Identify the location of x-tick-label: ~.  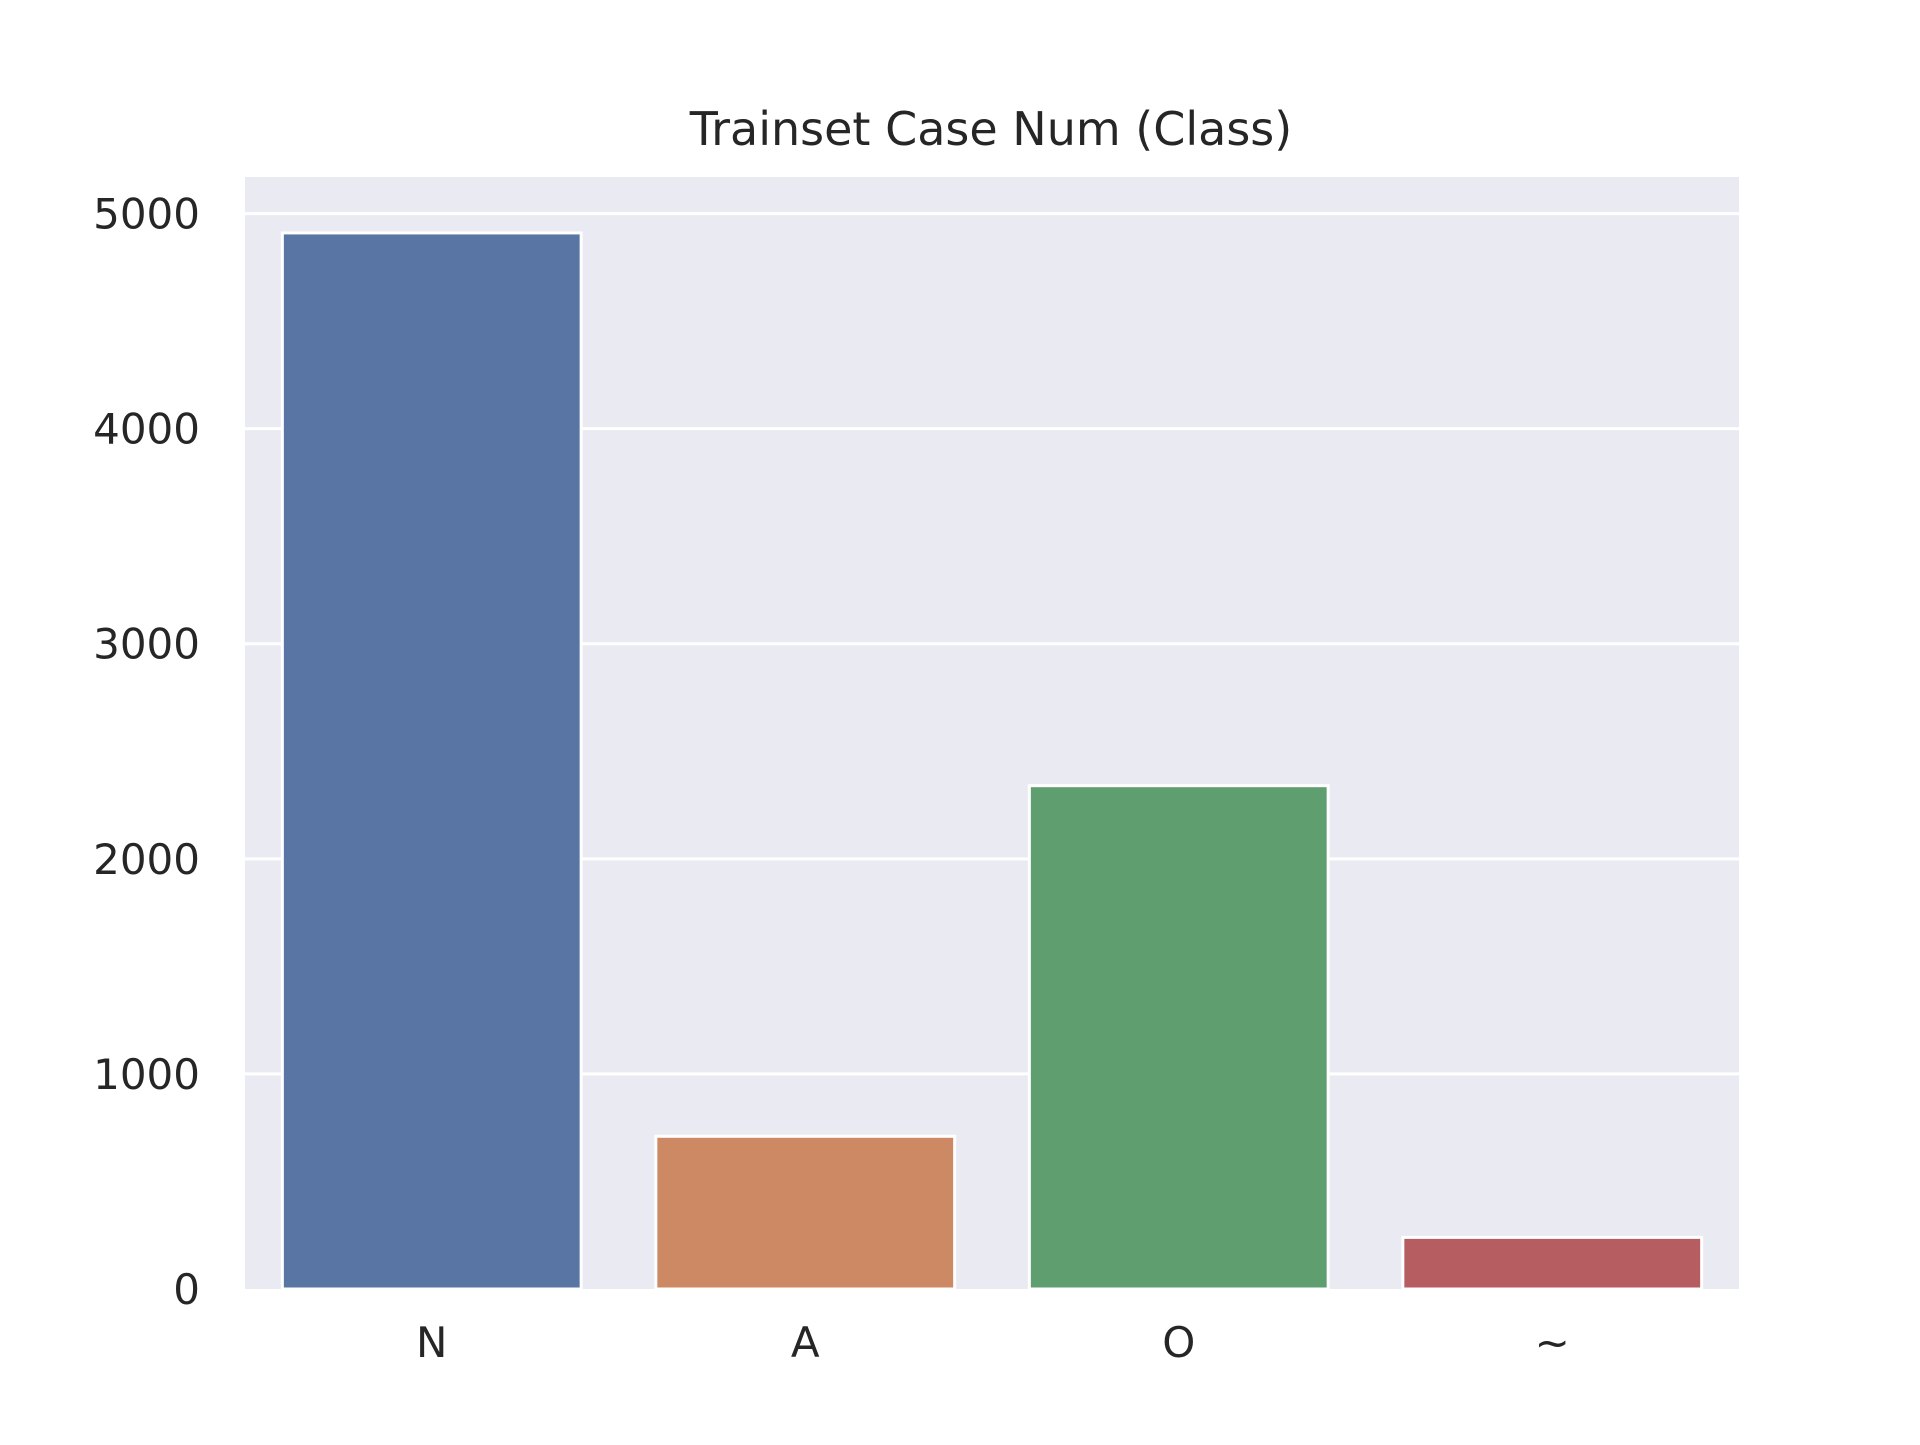
(1552, 1342).